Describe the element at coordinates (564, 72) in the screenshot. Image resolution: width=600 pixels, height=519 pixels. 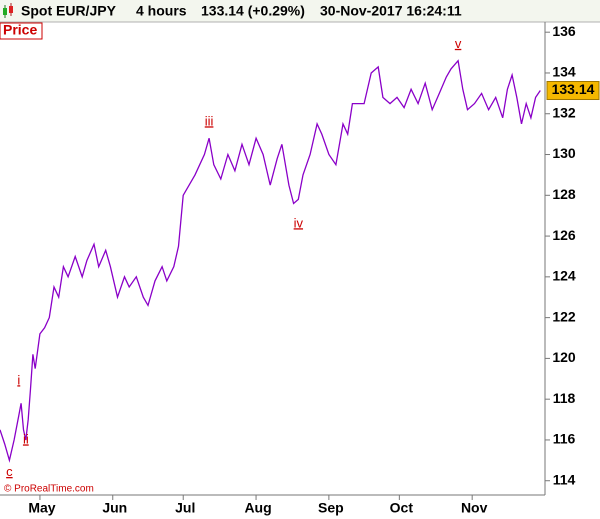
I see `y-tick-label: 134` at that location.